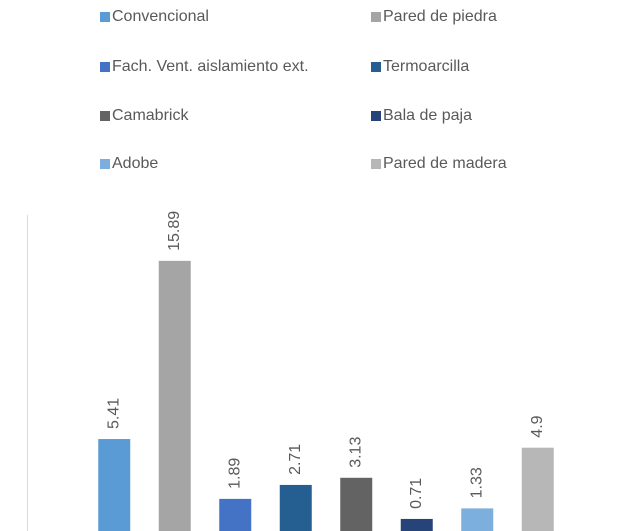 The height and width of the screenshot is (531, 627). What do you see at coordinates (160, 16) in the screenshot?
I see `legend-label: Convencional` at bounding box center [160, 16].